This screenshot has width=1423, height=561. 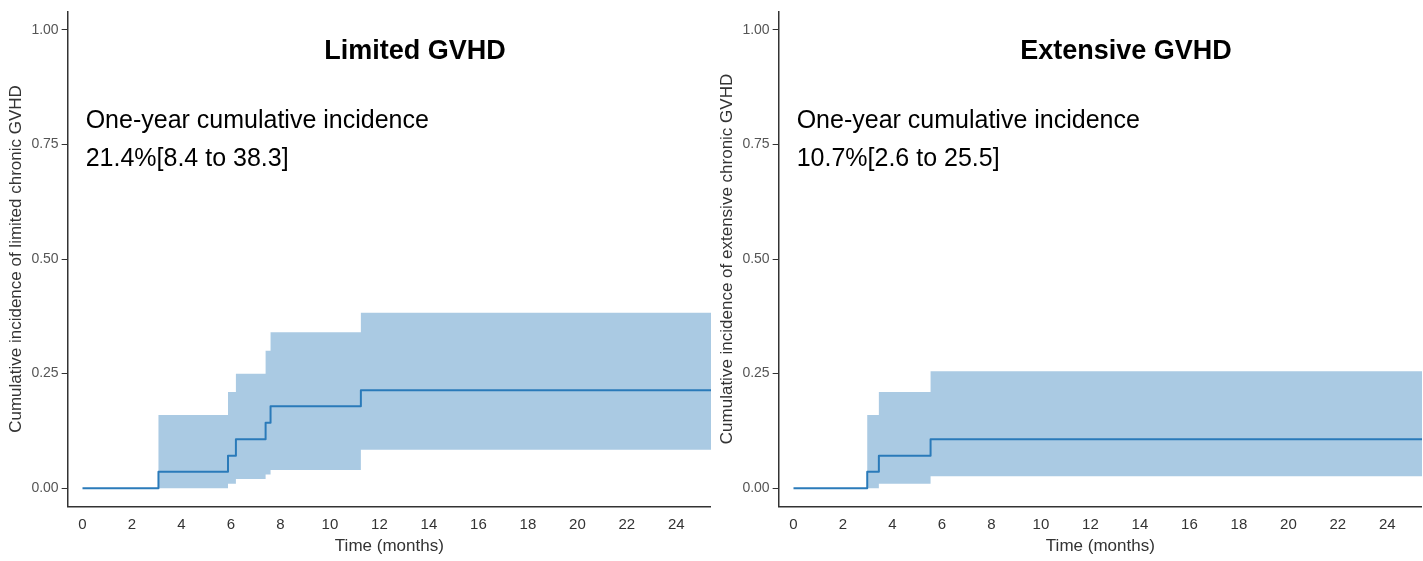 I want to click on text: Limited GVHD, so click(x=415, y=49).